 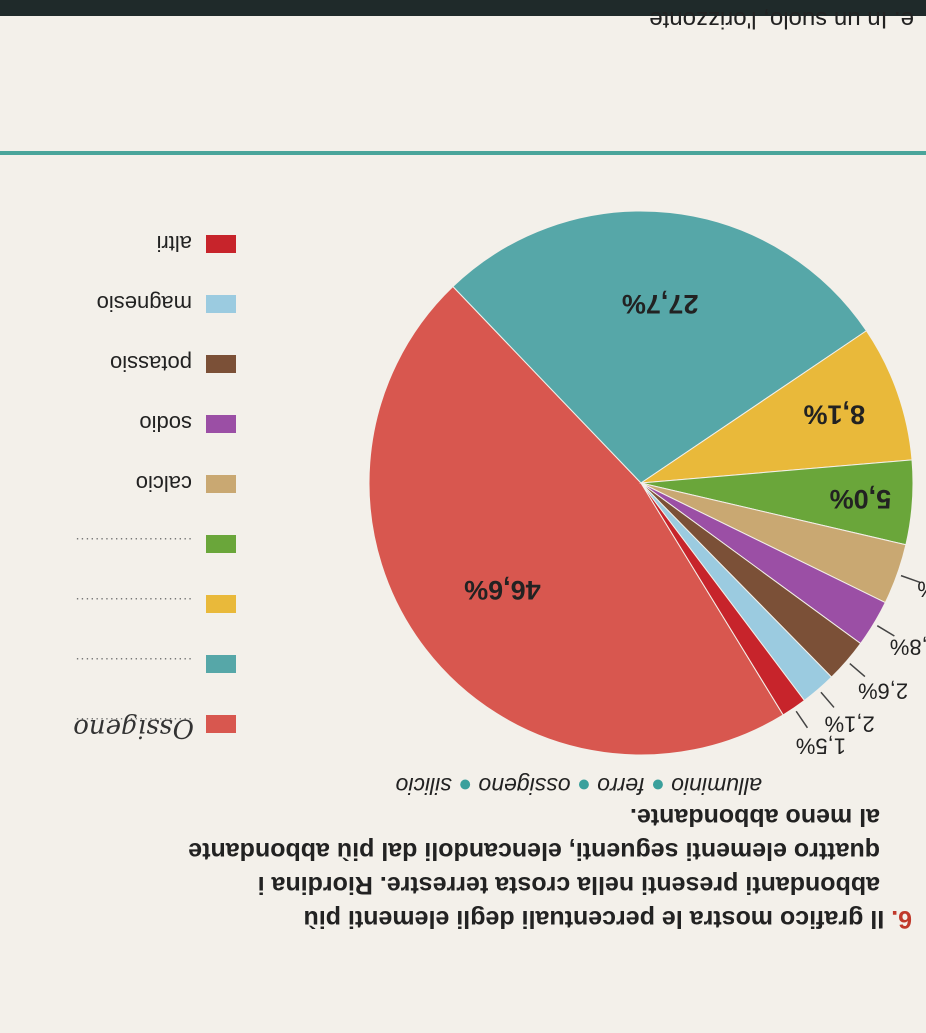 What do you see at coordinates (163, 483) in the screenshot?
I see `legend-label-calcio: calcio` at bounding box center [163, 483].